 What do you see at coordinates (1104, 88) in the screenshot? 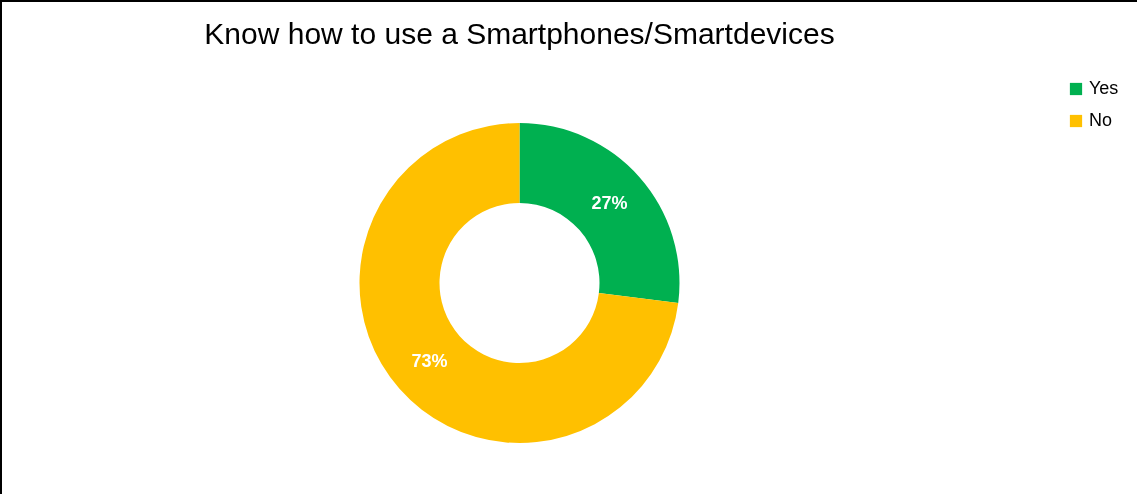
I see `legend-label: Yes` at bounding box center [1104, 88].